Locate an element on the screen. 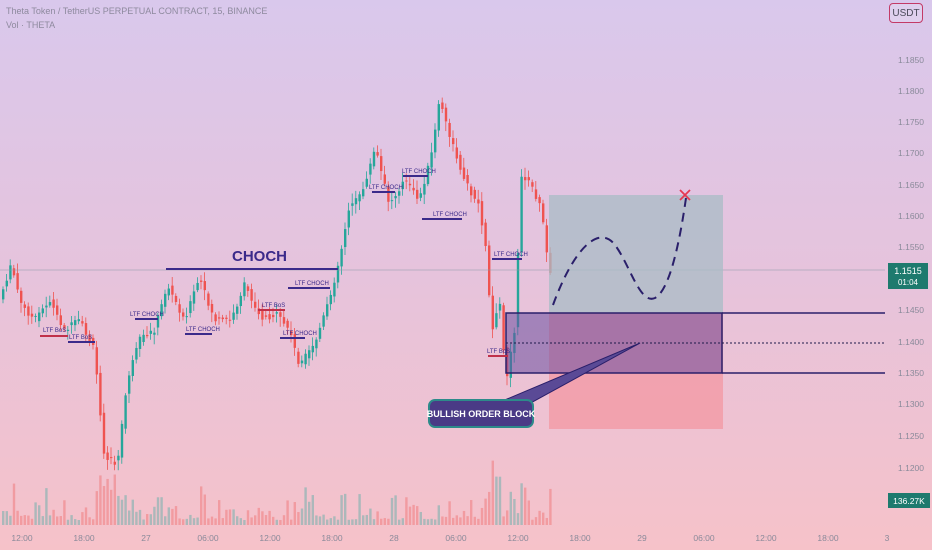 This screenshot has height=550, width=932. order-block-callout: BULLISH ORDER BLOCK is located at coordinates (481, 413).